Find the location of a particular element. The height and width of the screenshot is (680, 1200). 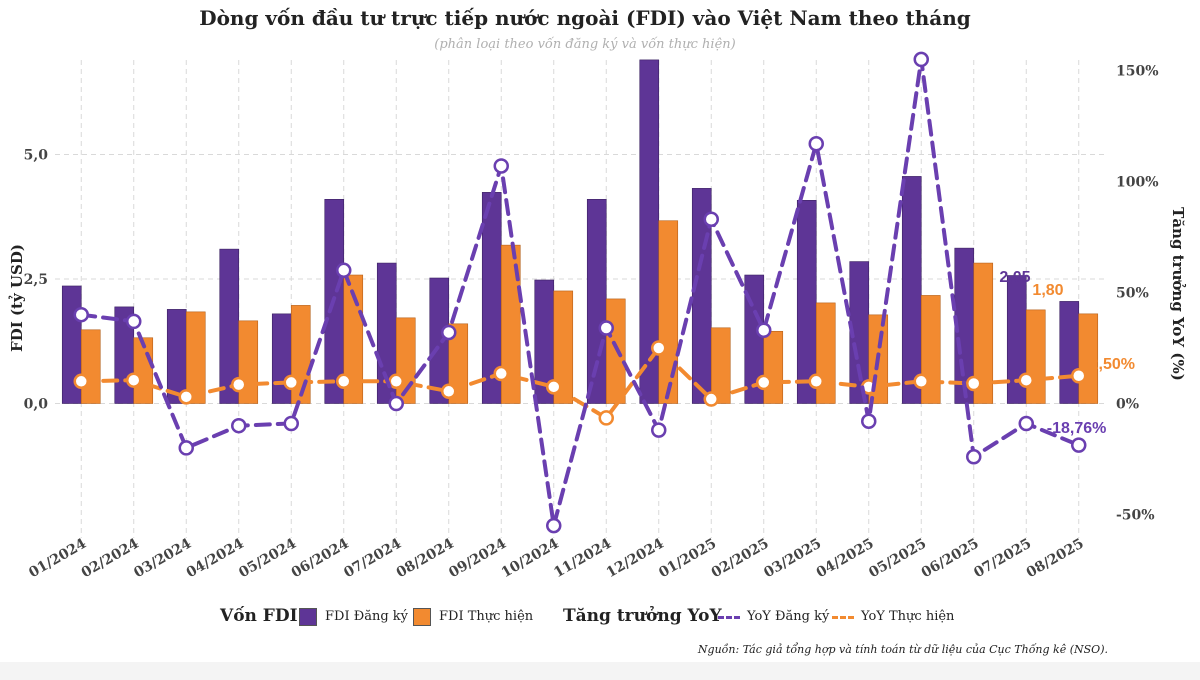

point-yoy-impl-08/2025 is located at coordinates (1079, 376).